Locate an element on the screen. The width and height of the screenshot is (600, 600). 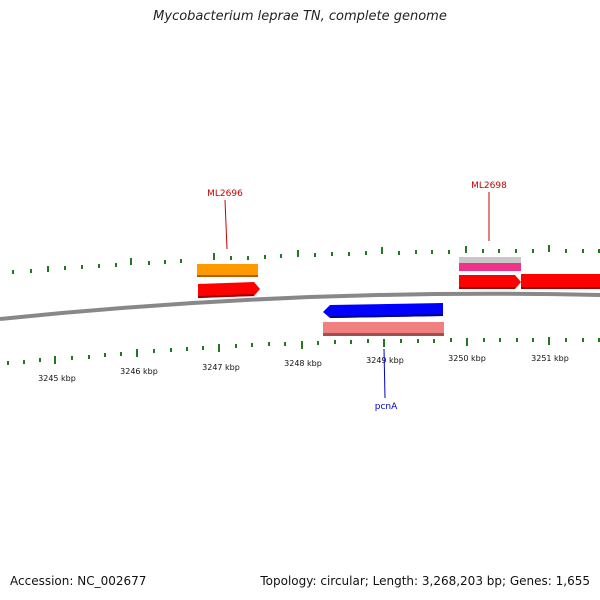
gene-feature-ml2696 is located at coordinates (227, 270).